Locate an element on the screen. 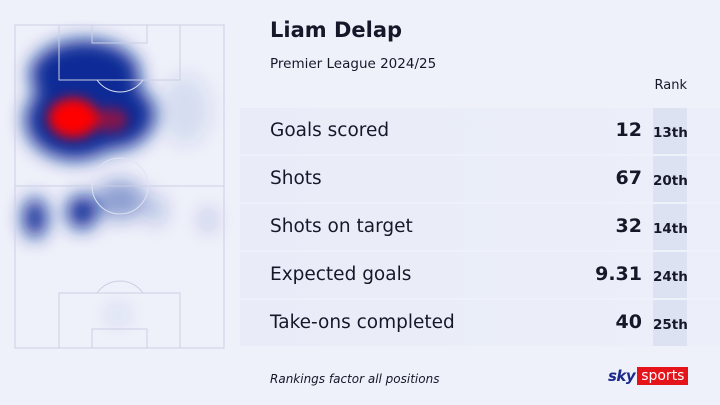 This screenshot has height=405, width=720. stat-row: Take-ons completed 40 25th is located at coordinates (480, 323).